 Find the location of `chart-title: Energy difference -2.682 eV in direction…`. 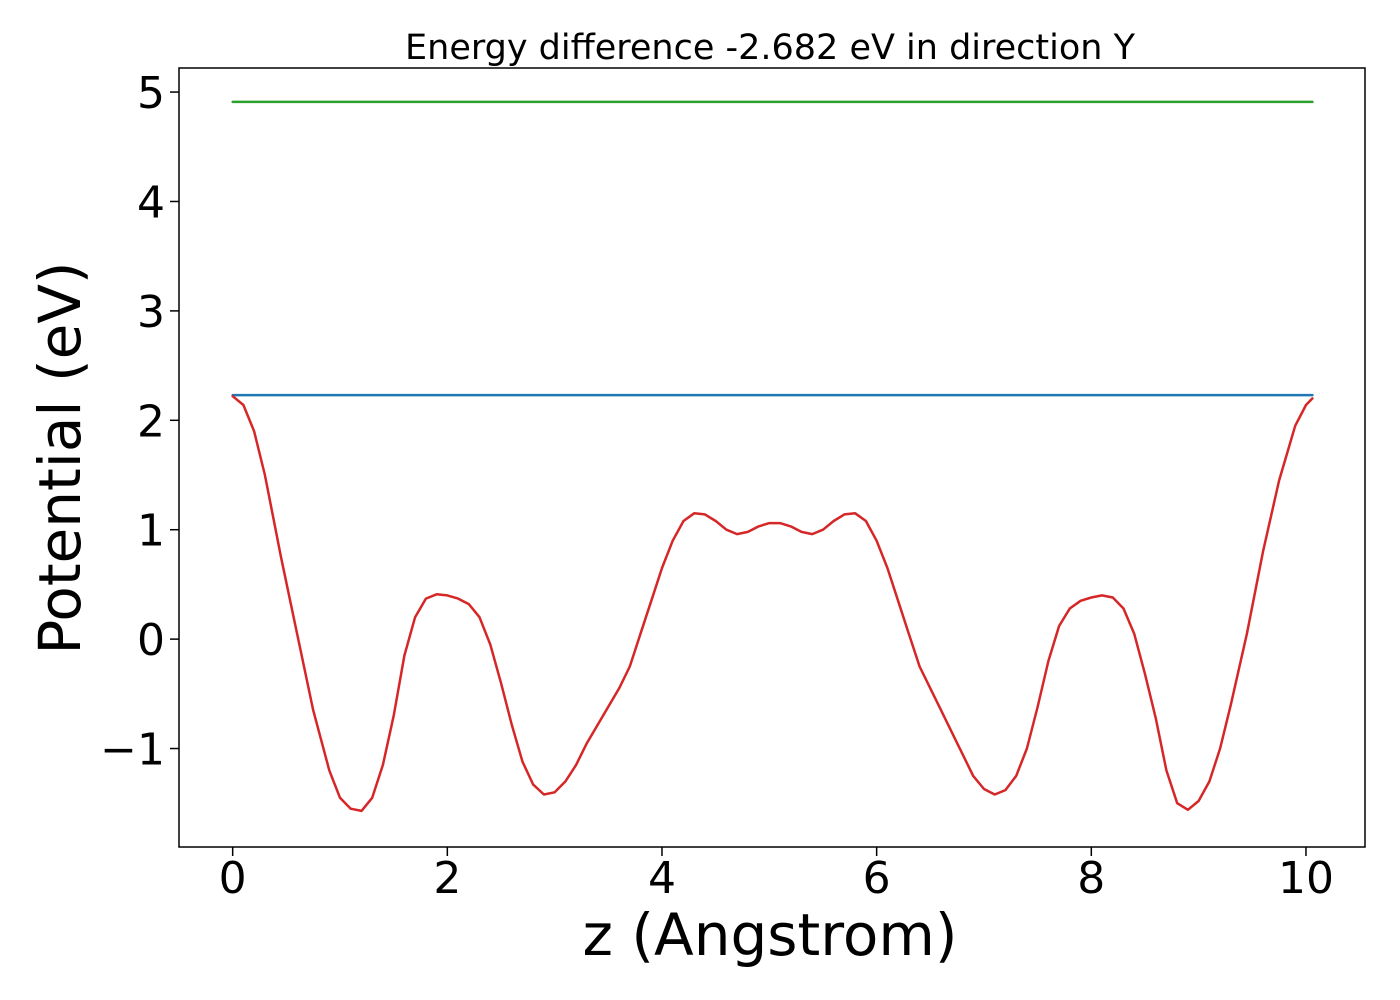

chart-title: Energy difference -2.682 eV in direction… is located at coordinates (770, 48).